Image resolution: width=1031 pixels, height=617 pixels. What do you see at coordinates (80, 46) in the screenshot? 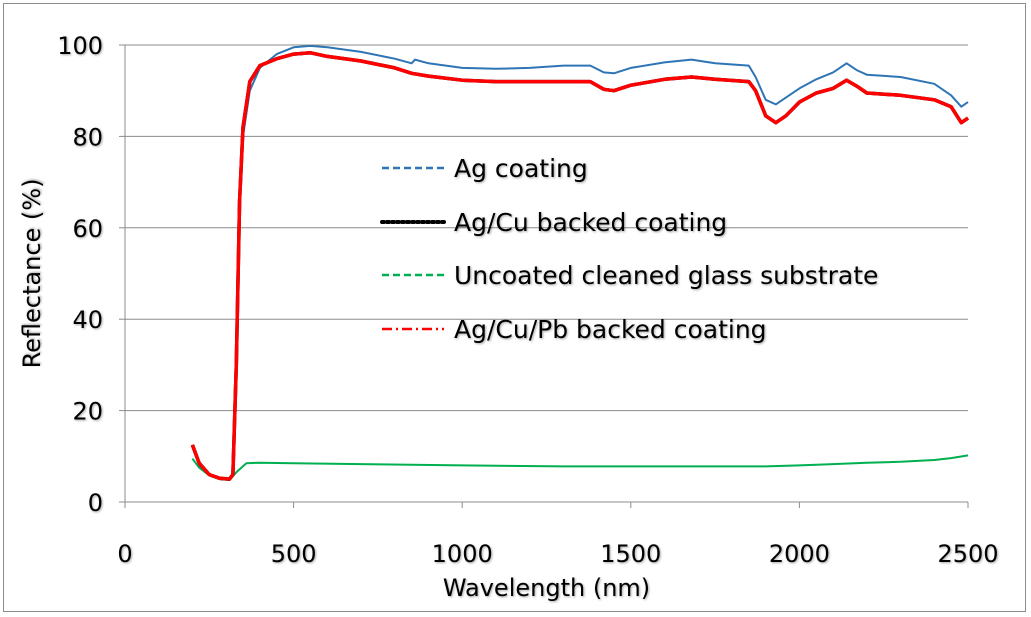
I see `y-tick-label: 100` at bounding box center [80, 46].